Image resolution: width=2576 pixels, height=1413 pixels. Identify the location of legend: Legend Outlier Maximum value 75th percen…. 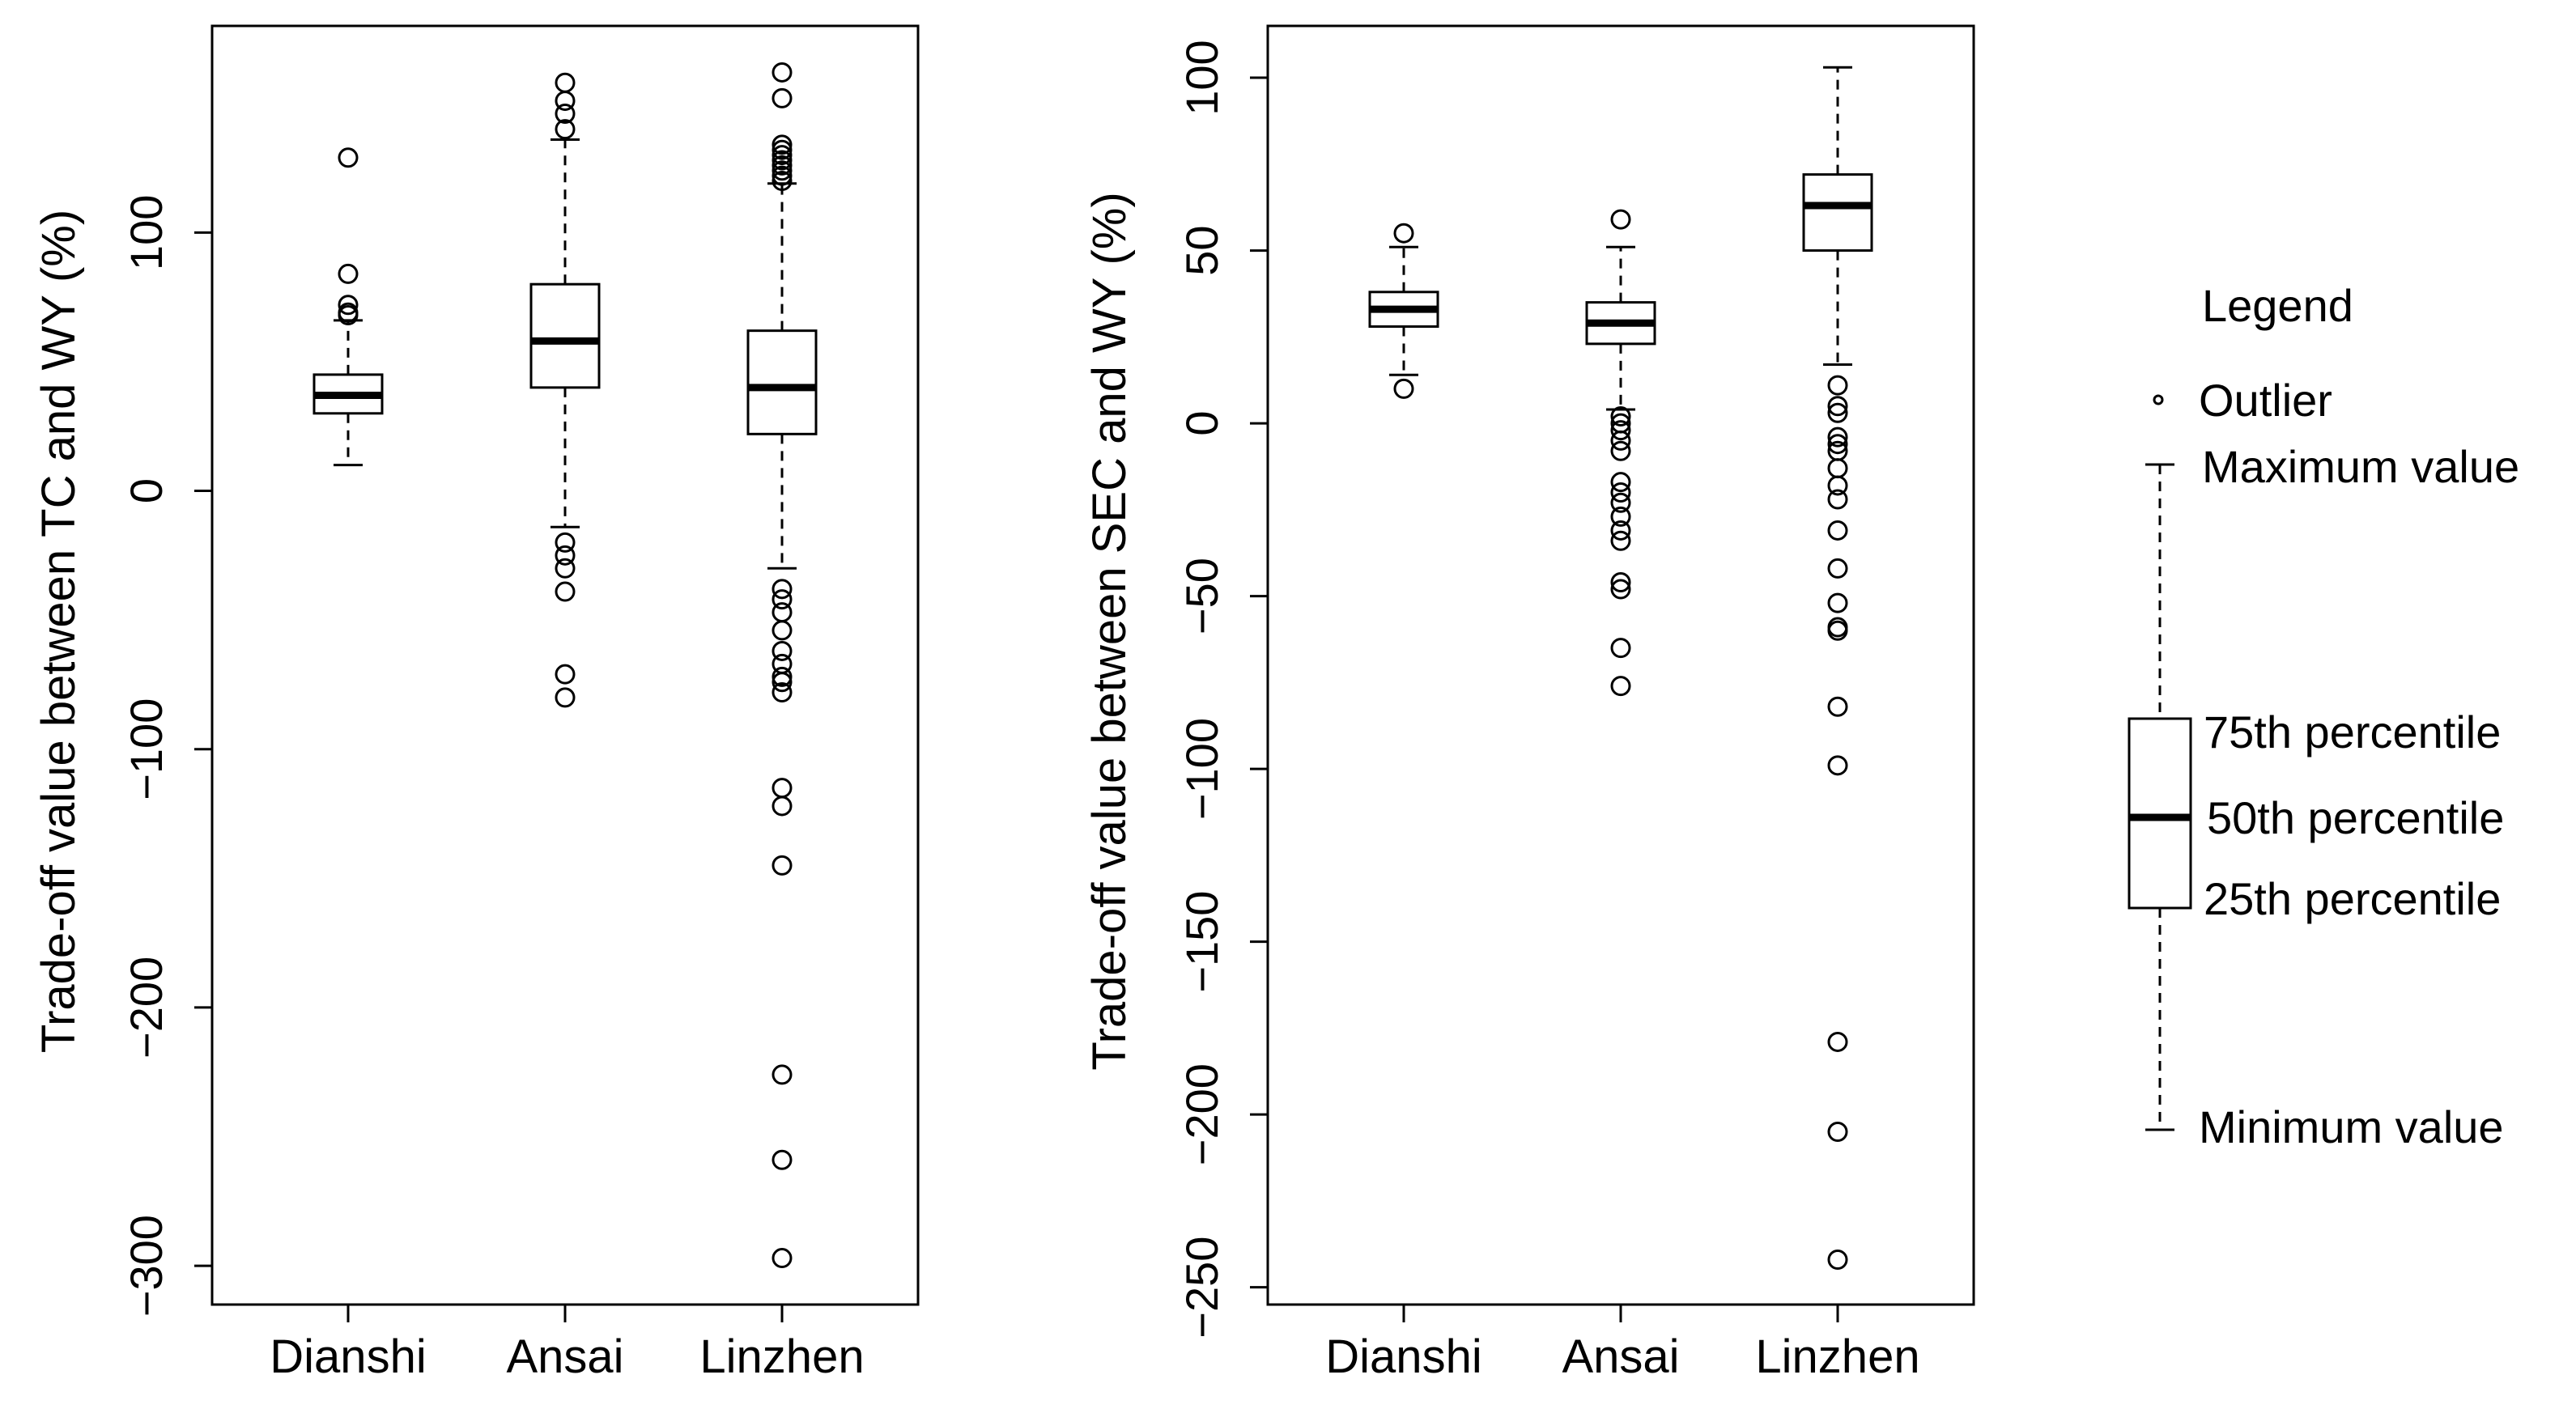
(2324, 716).